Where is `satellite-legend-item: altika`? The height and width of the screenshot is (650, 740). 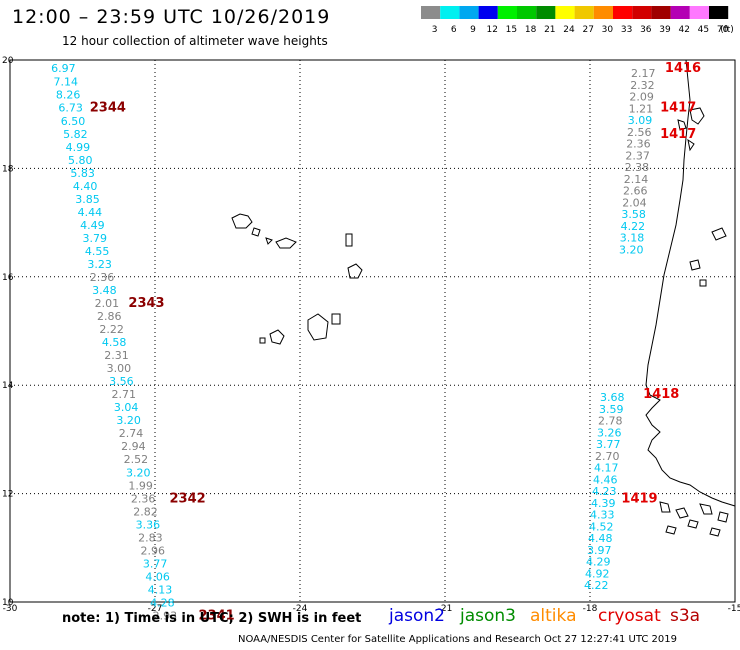
satellite-legend-item: altika is located at coordinates (553, 616).